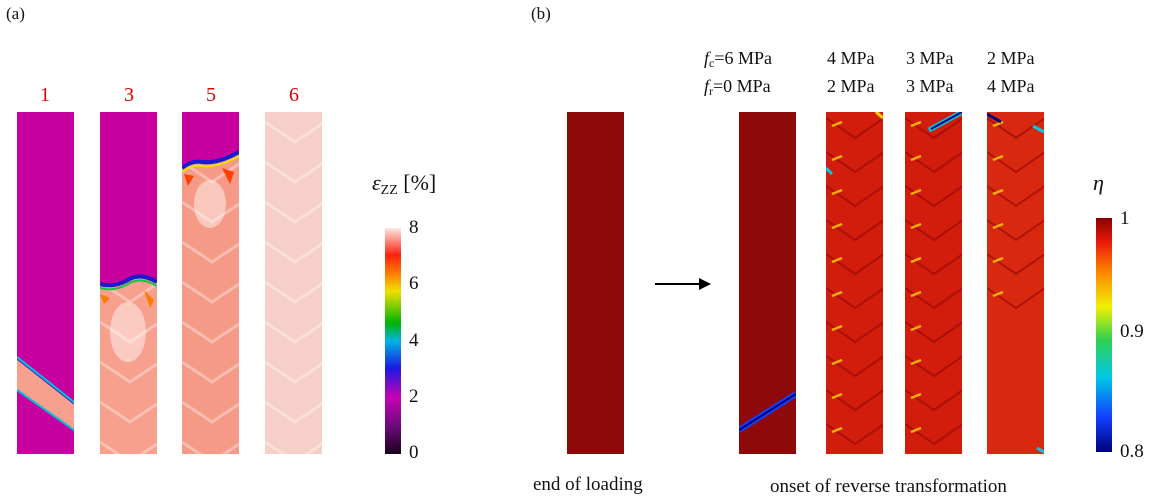  Describe the element at coordinates (767, 283) in the screenshot. I see `eta-field-fc6-fr0` at that location.